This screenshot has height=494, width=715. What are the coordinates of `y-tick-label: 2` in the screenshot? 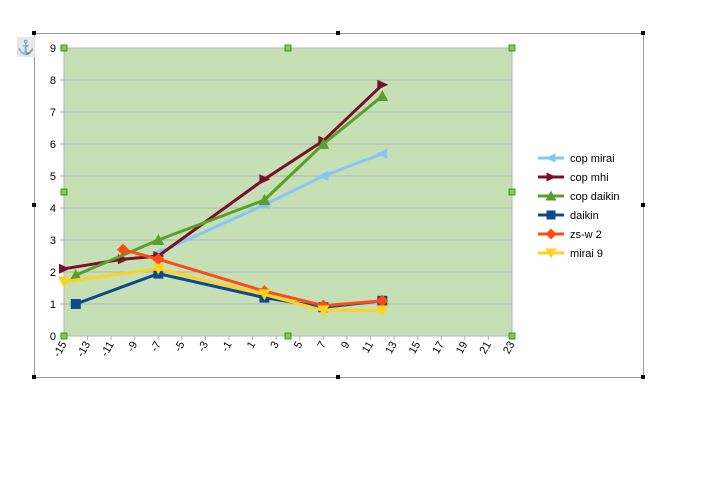 It's located at (53, 273).